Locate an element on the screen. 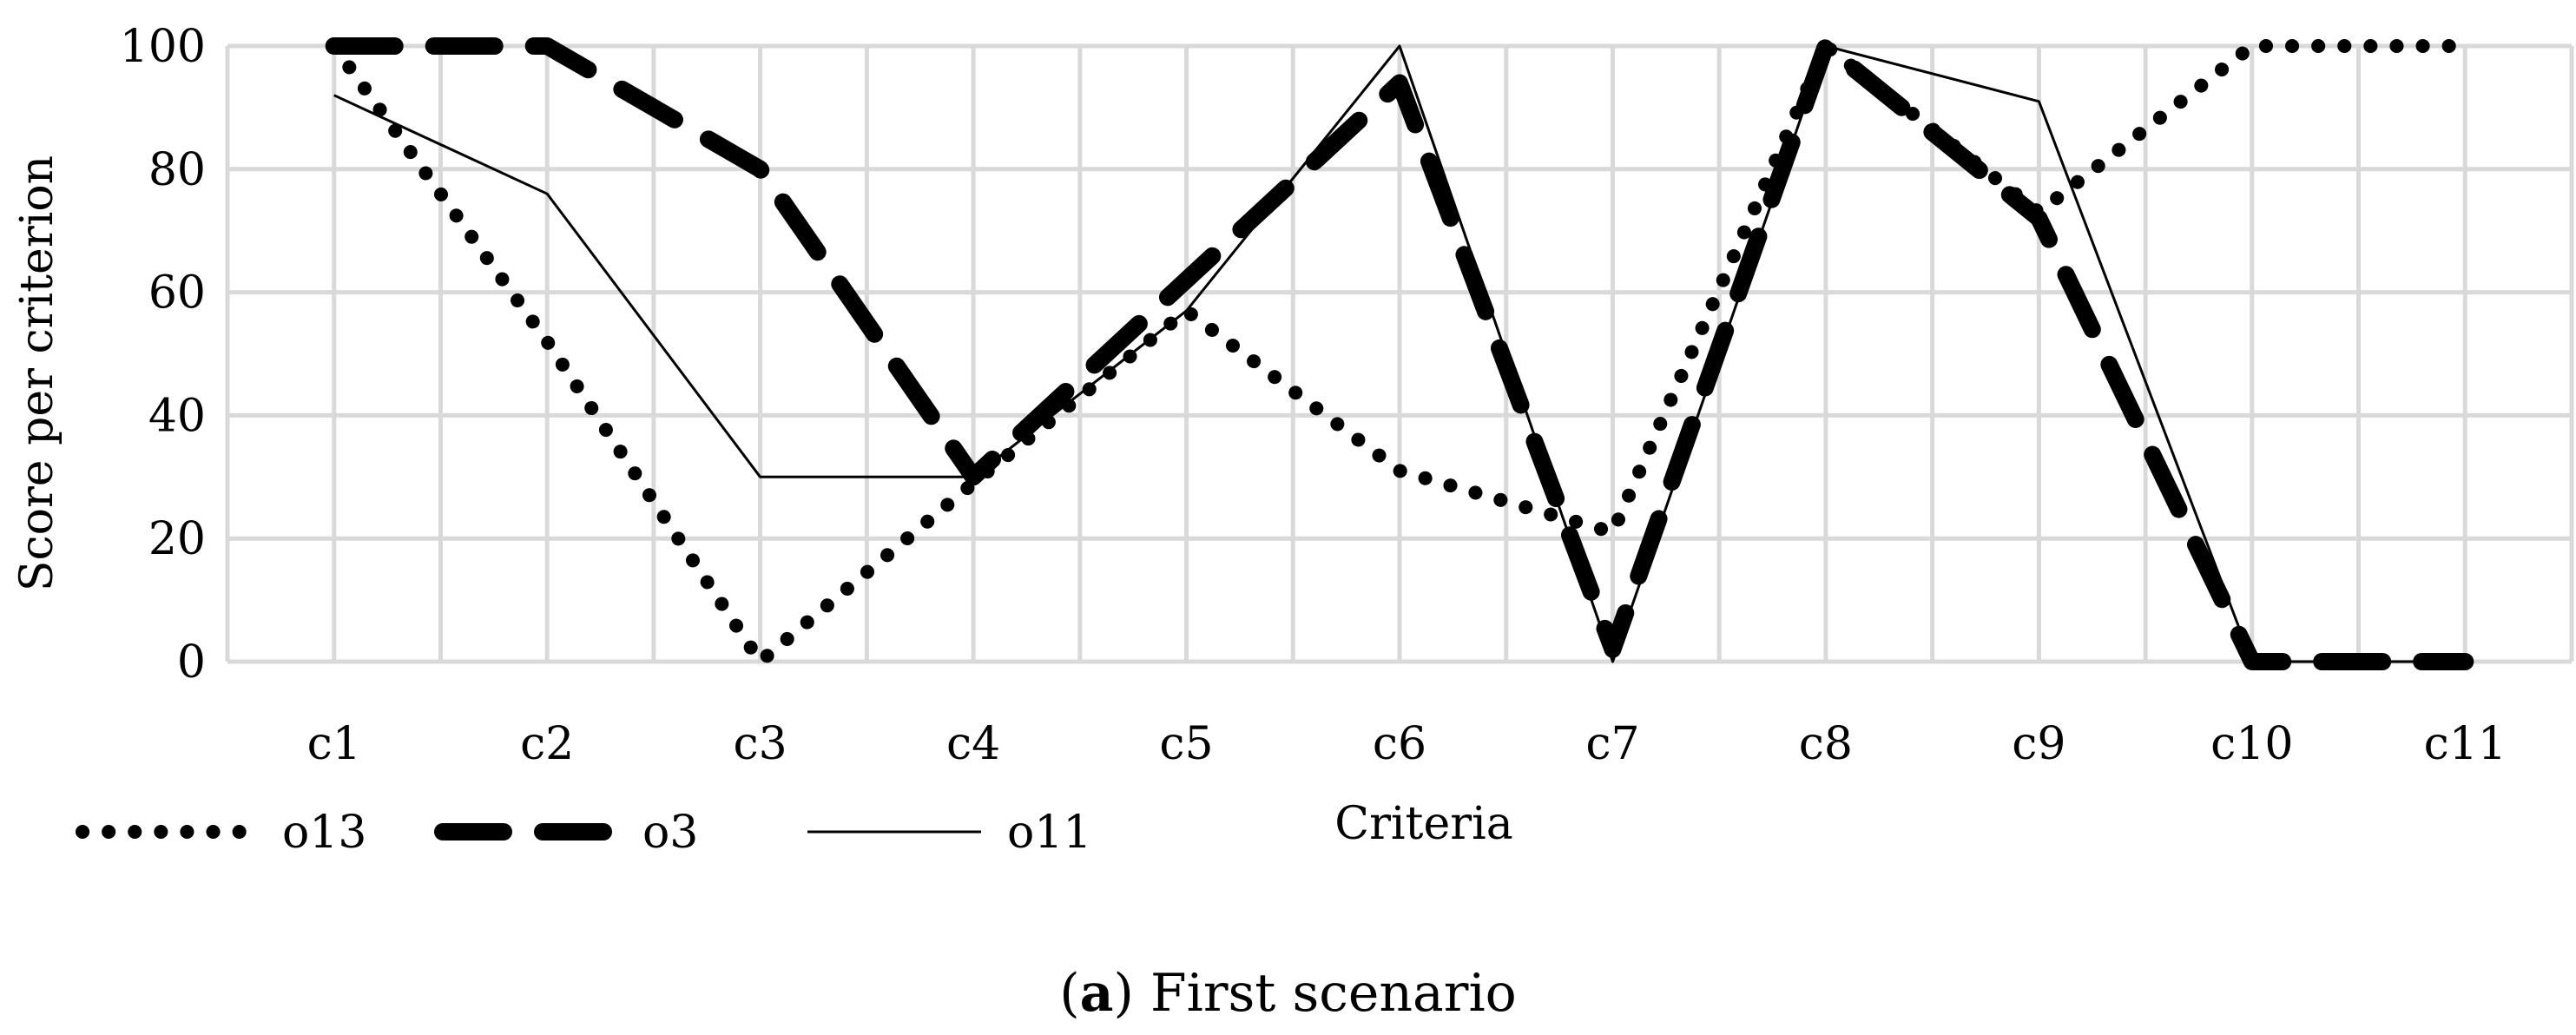 Image resolution: width=2576 pixels, height=1035 pixels. x-tick-label: c5 is located at coordinates (1186, 744).